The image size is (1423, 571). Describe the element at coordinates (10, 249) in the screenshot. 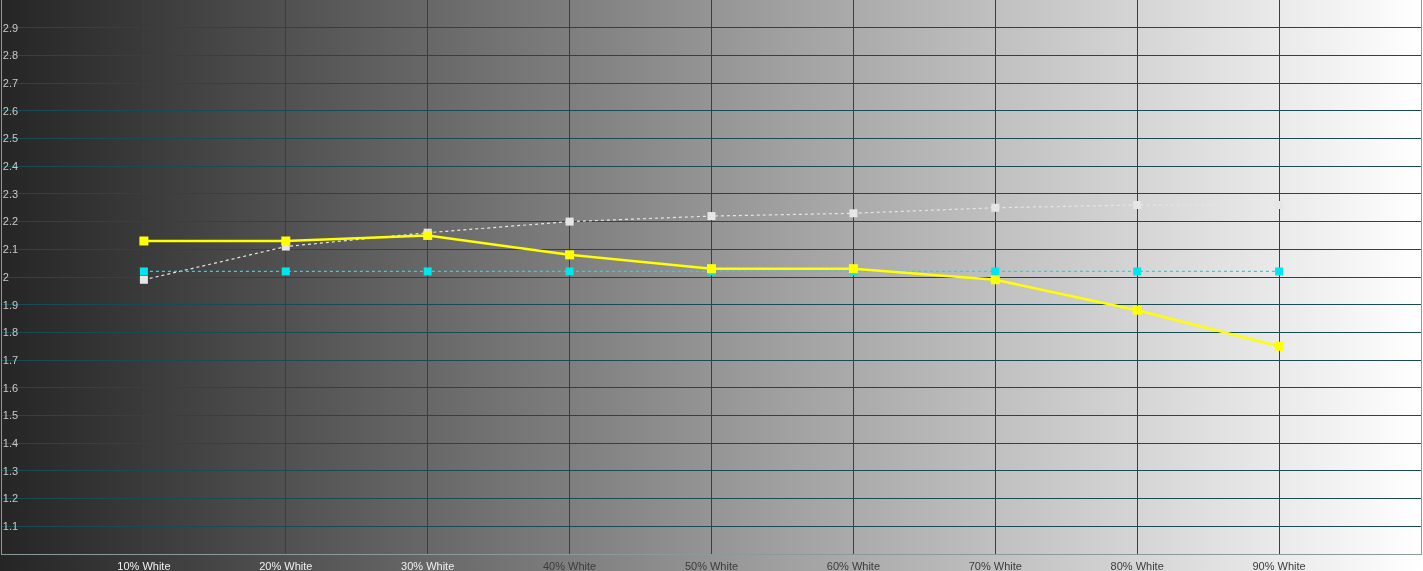

I see `y-tick-label: 2.1` at that location.